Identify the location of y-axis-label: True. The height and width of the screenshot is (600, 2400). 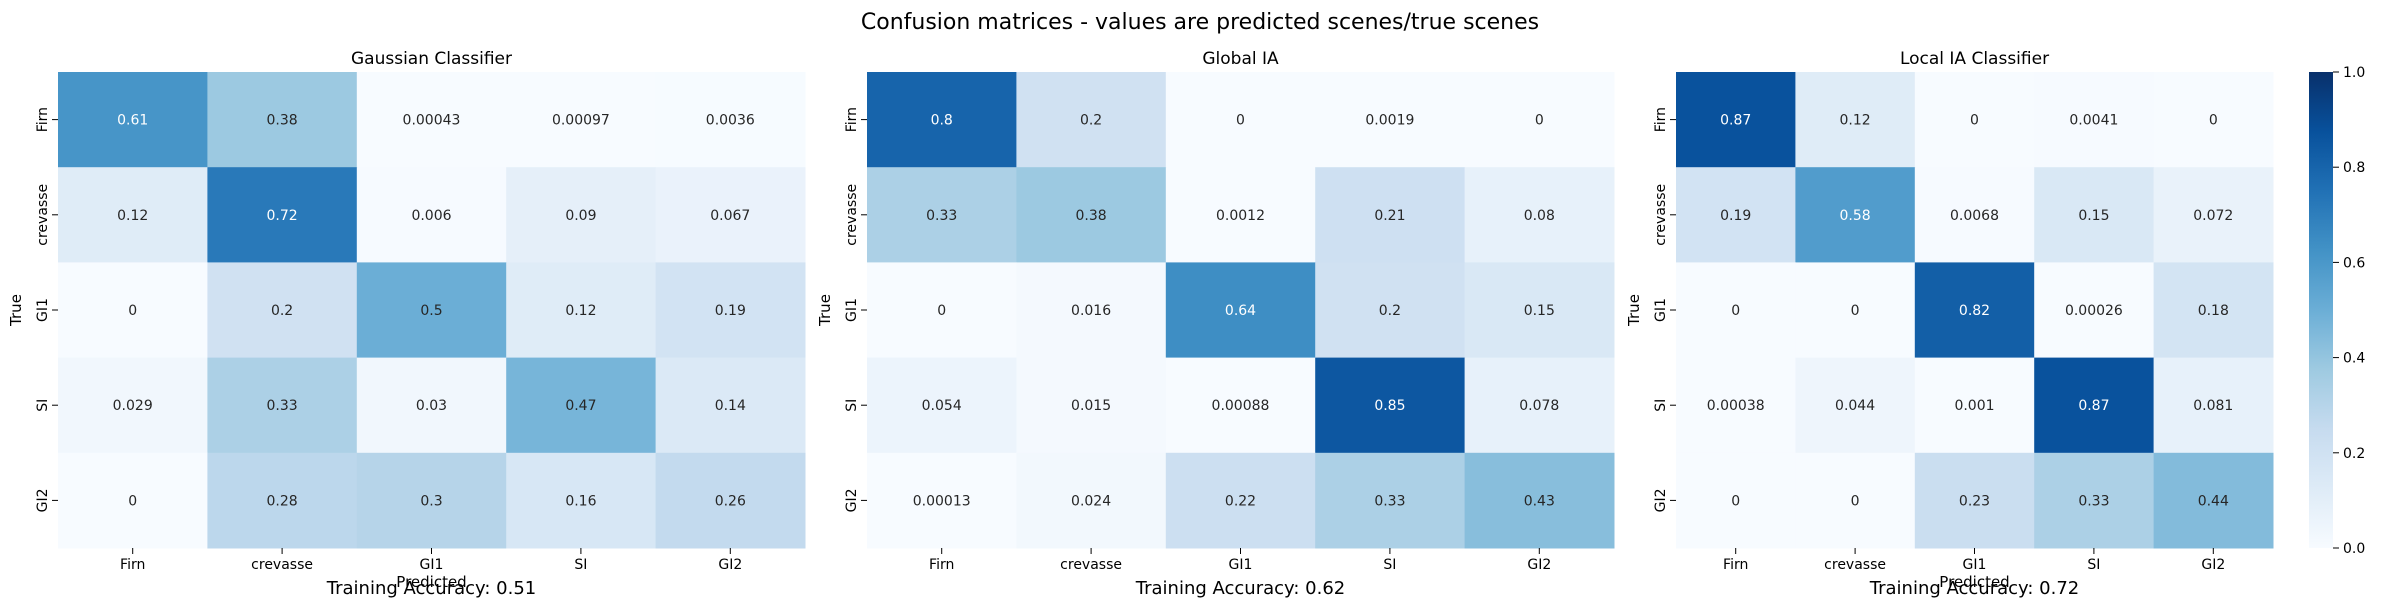
(1634, 310).